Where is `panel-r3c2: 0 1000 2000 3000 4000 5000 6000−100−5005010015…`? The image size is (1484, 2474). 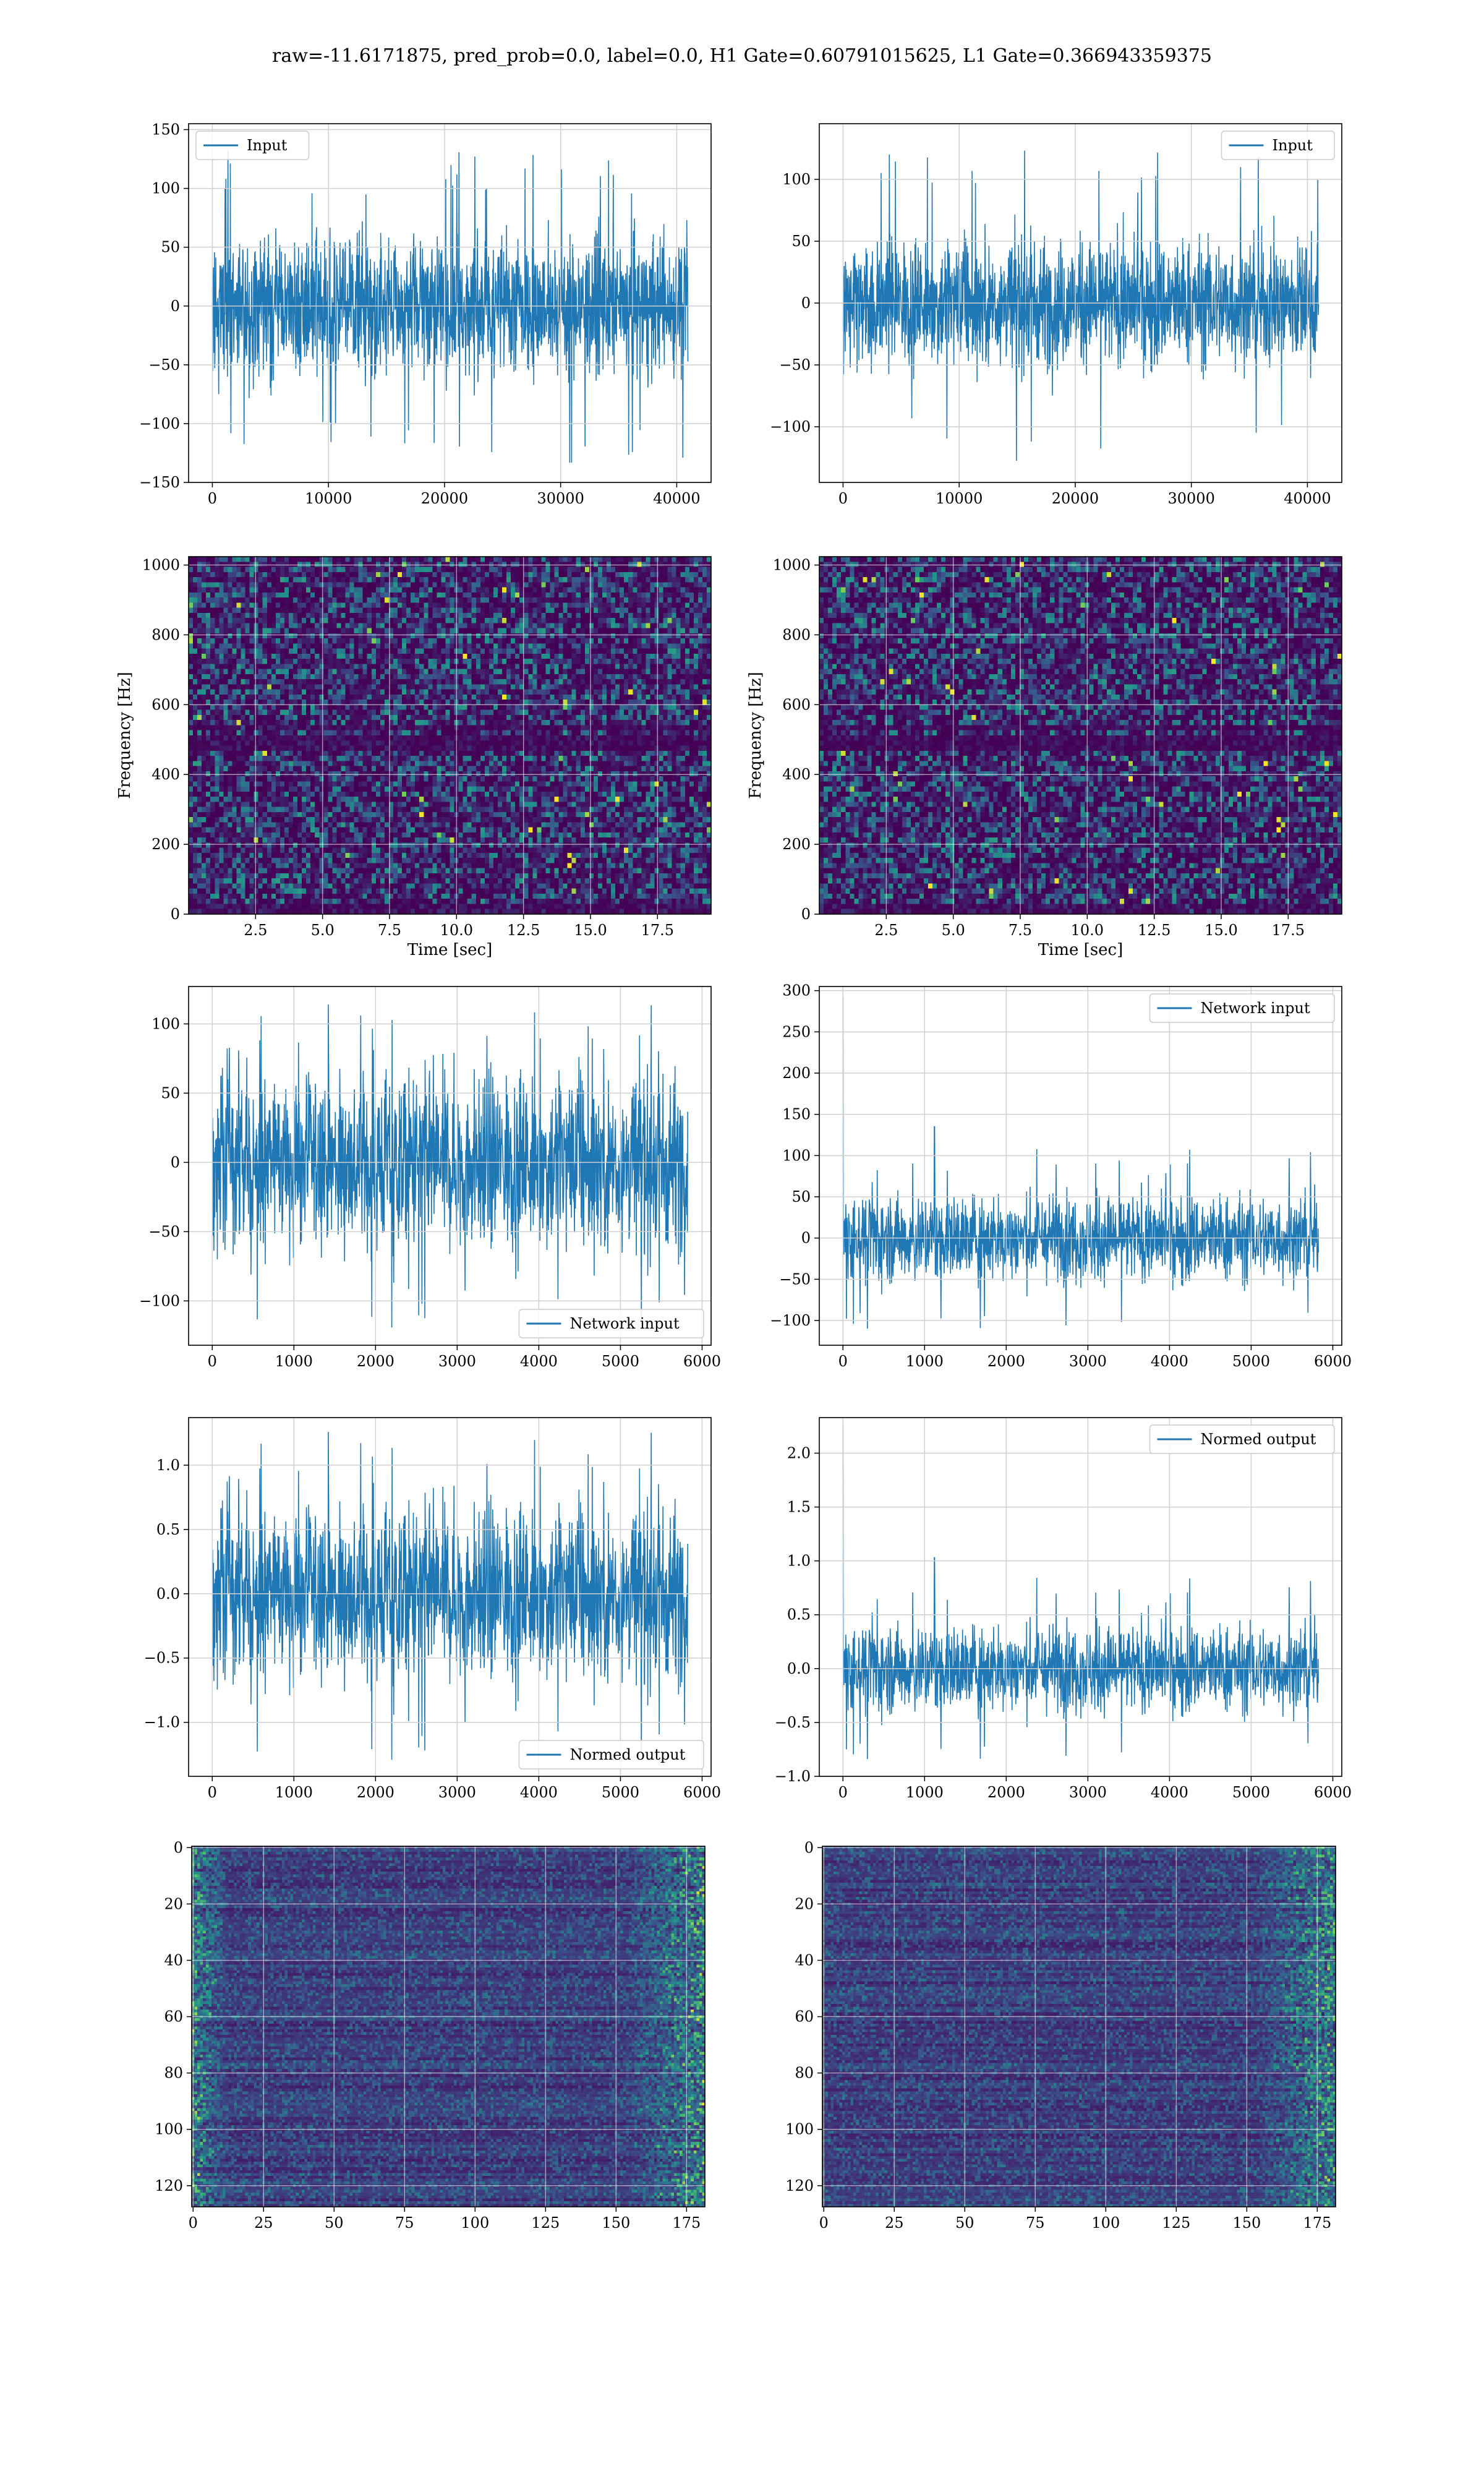 panel-r3c2: 0 1000 2000 3000 4000 5000 6000−100−5005010015… is located at coordinates (1061, 1176).